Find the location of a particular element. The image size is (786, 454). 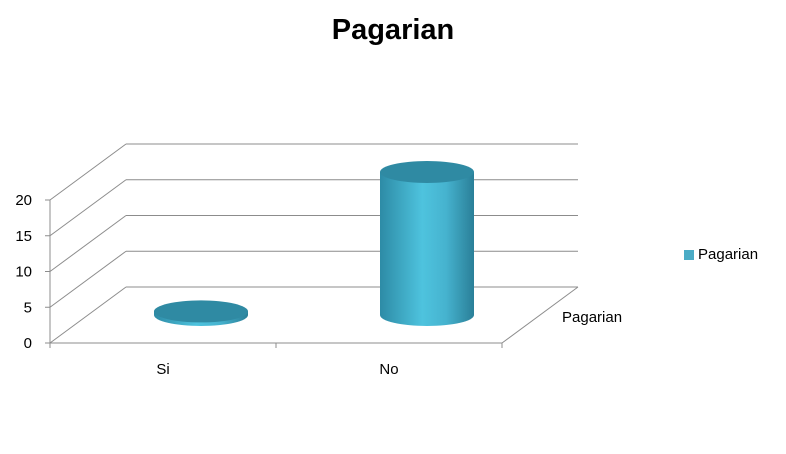

chart-title: Pagarian is located at coordinates (393, 30).